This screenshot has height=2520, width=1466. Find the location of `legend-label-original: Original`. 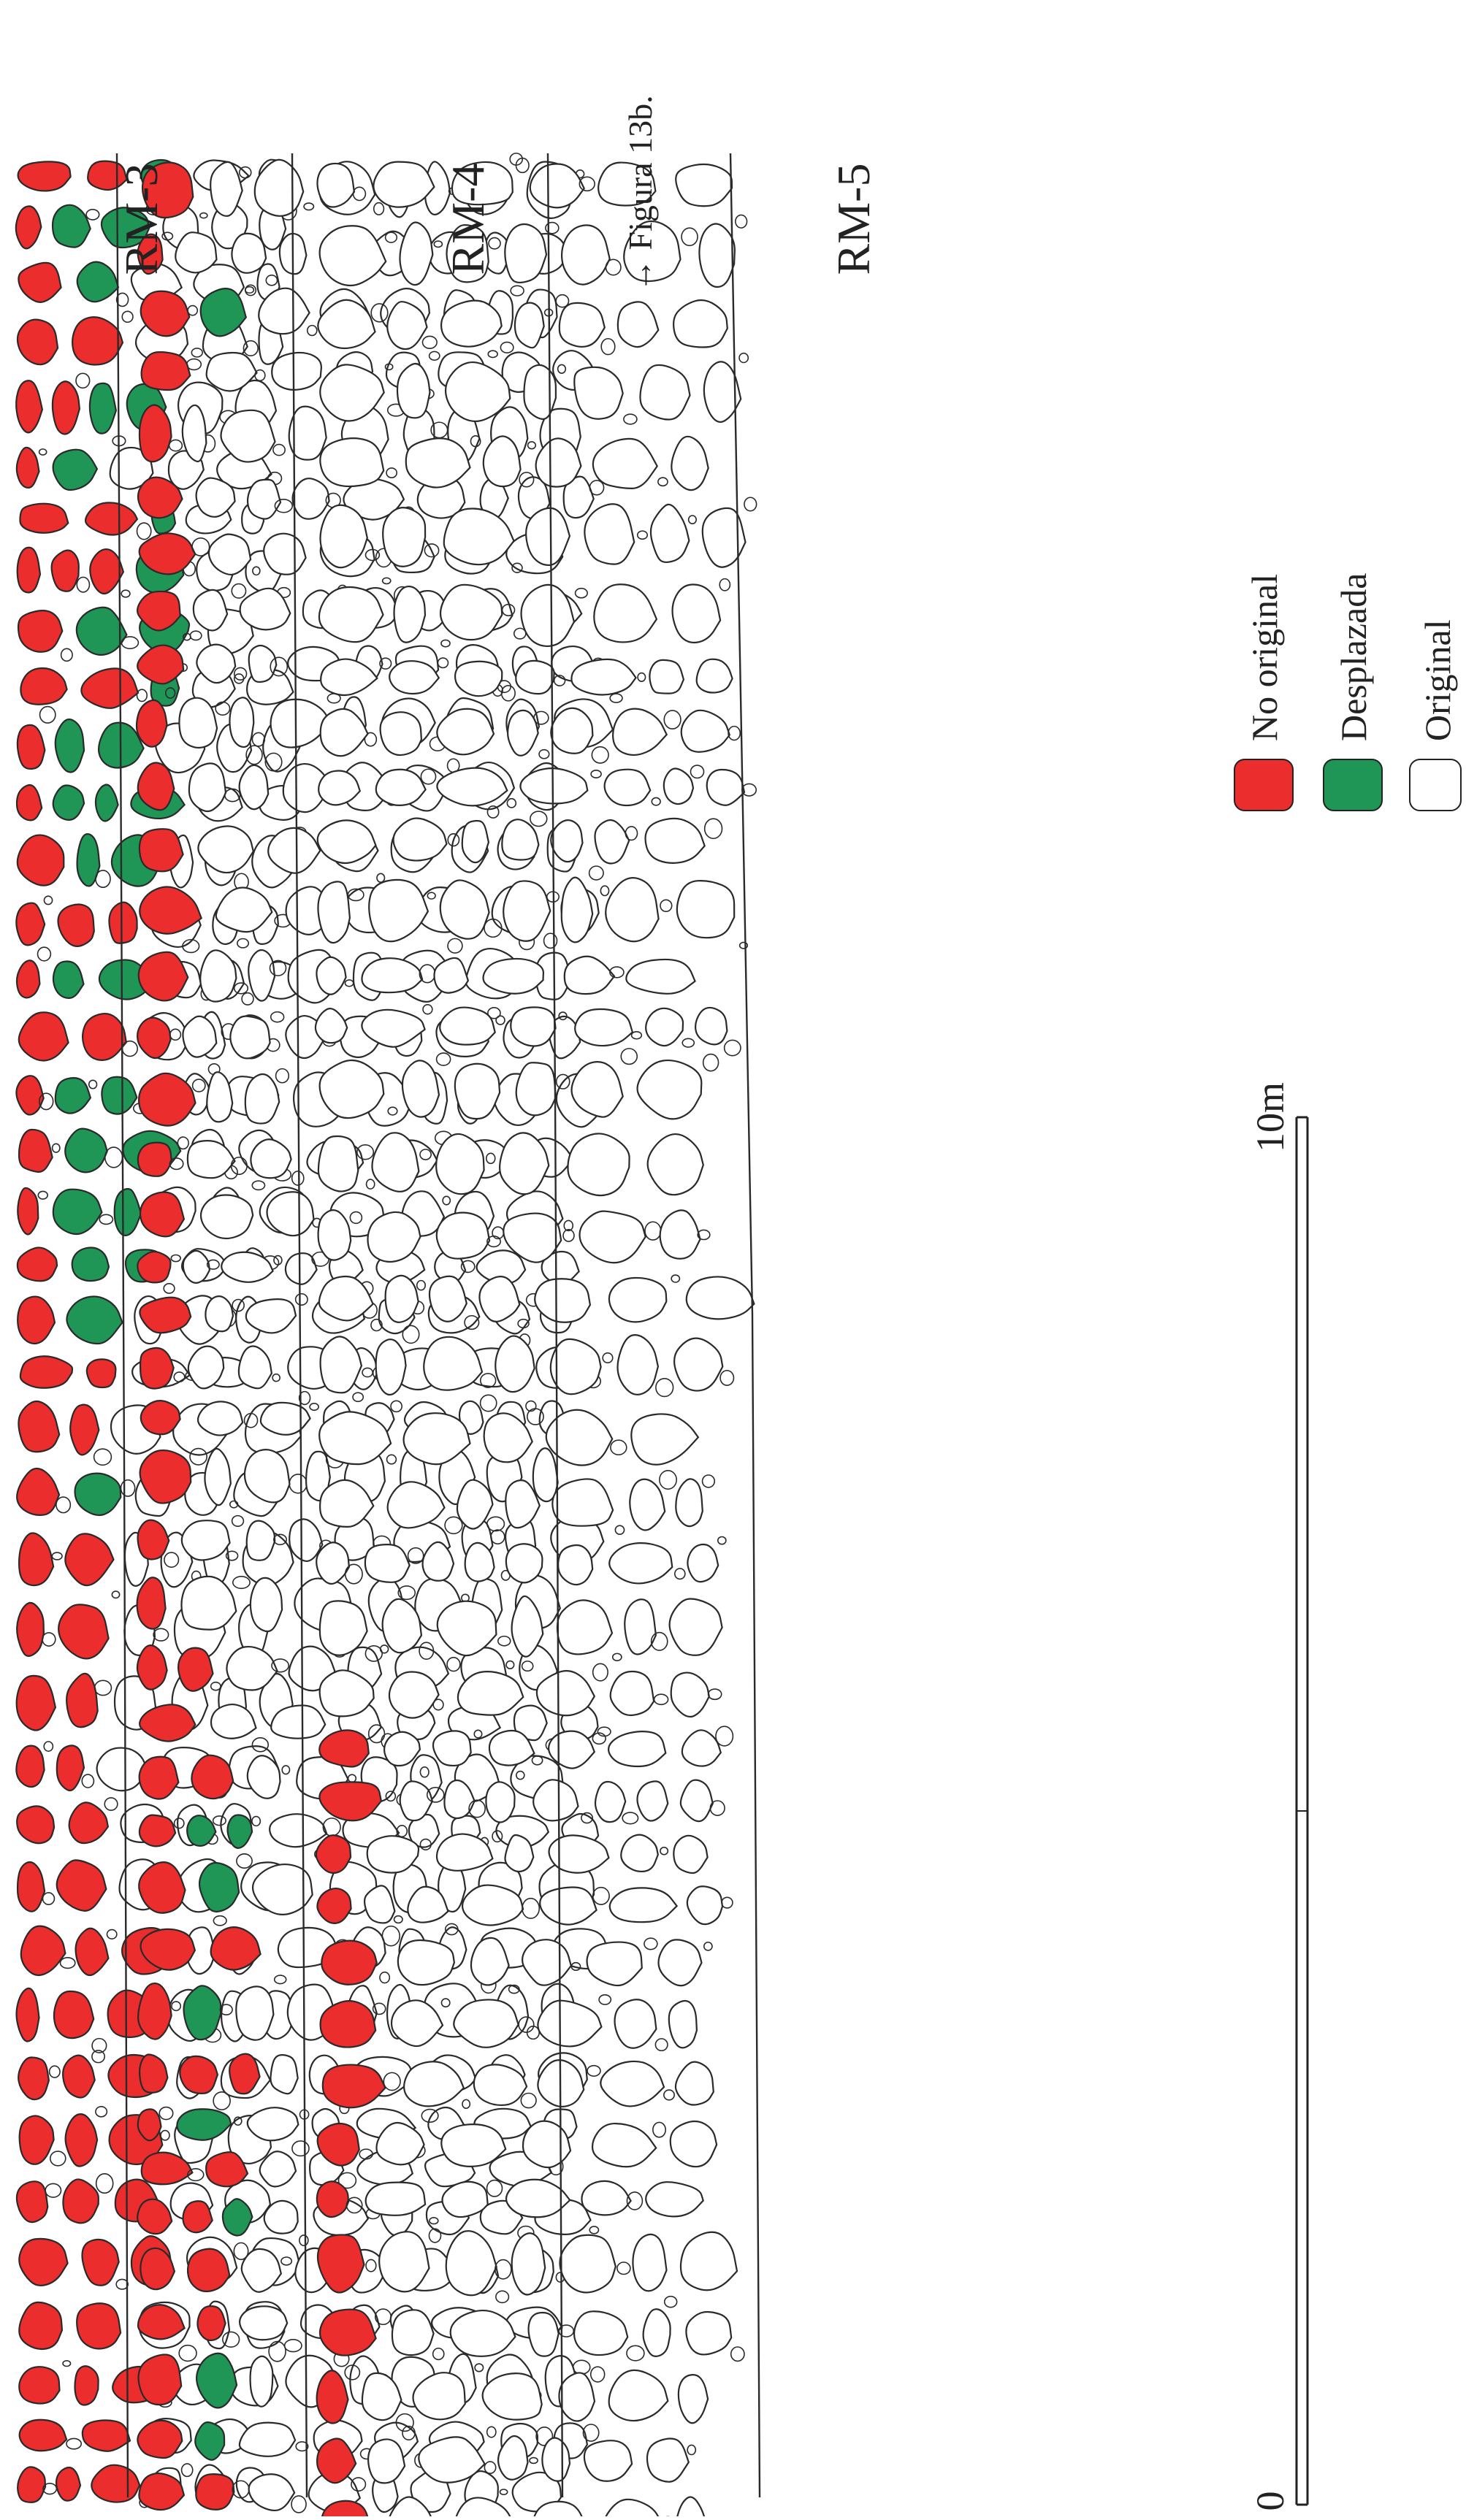

legend-label-original: Original is located at coordinates (1437, 680).